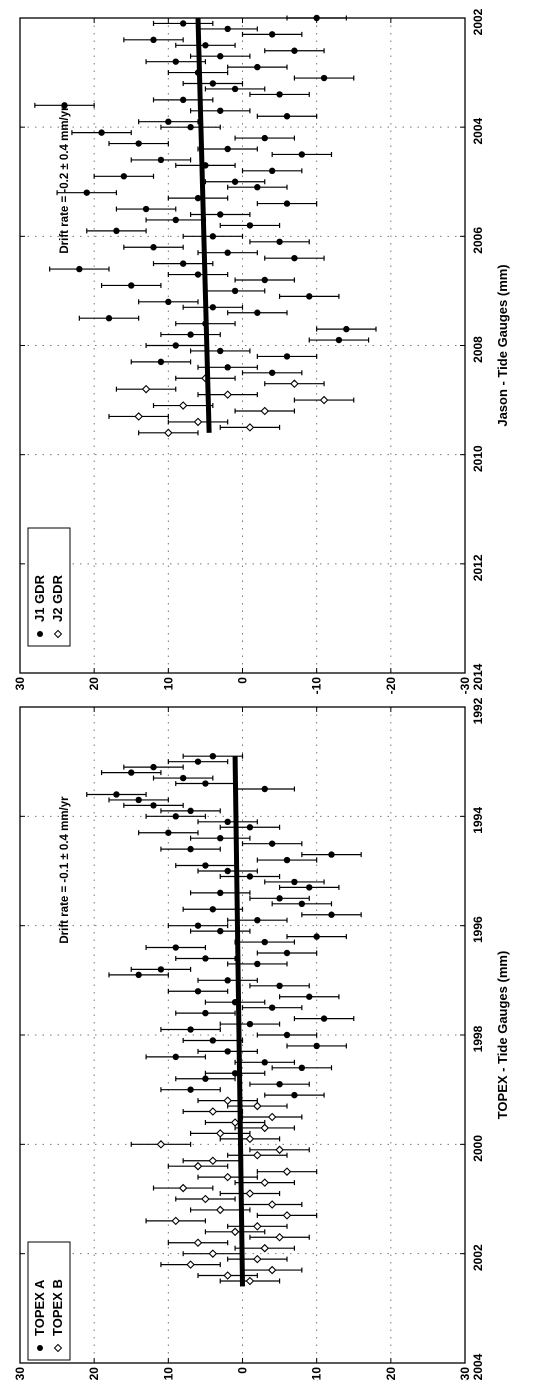 The image size is (535, 1381). I want to click on x-tick-label: 2010, so click(478, 458).